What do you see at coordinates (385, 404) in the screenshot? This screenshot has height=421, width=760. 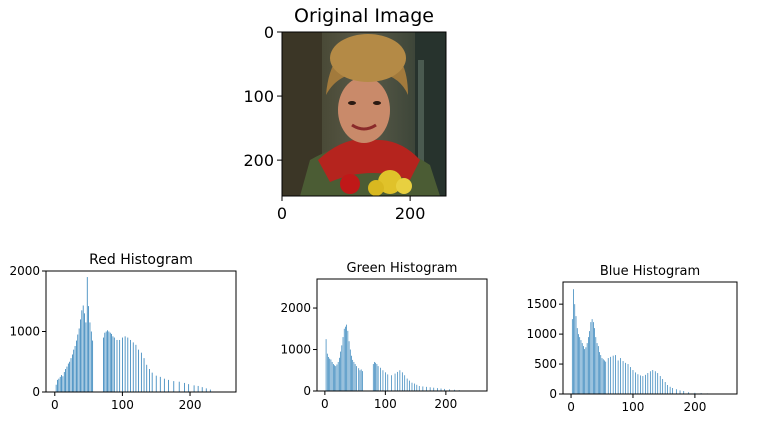 I see `green-x-tick-label: 100` at bounding box center [385, 404].